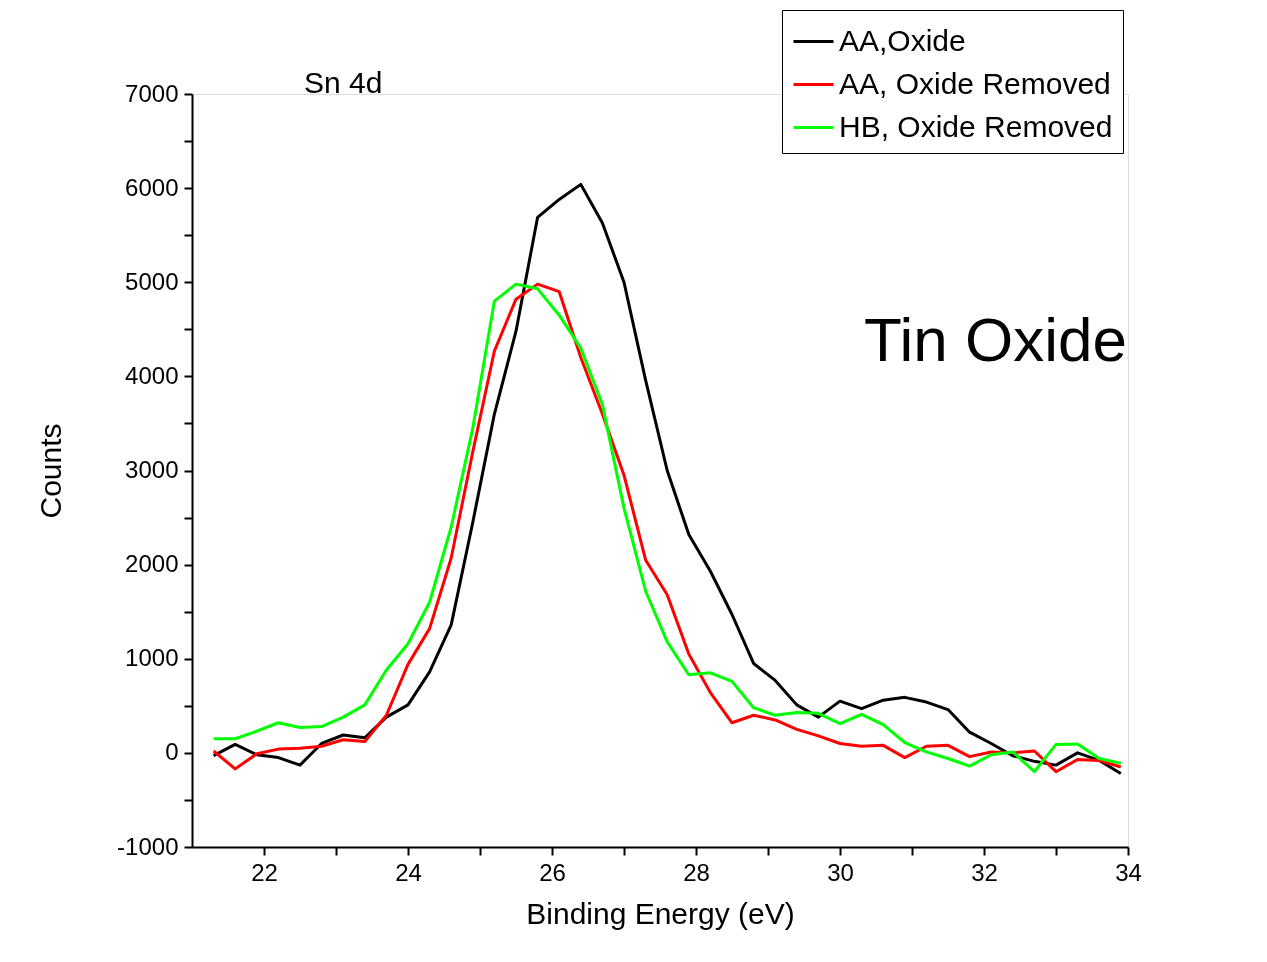 The width and height of the screenshot is (1267, 962). I want to click on x-tick-label: 22, so click(264, 872).